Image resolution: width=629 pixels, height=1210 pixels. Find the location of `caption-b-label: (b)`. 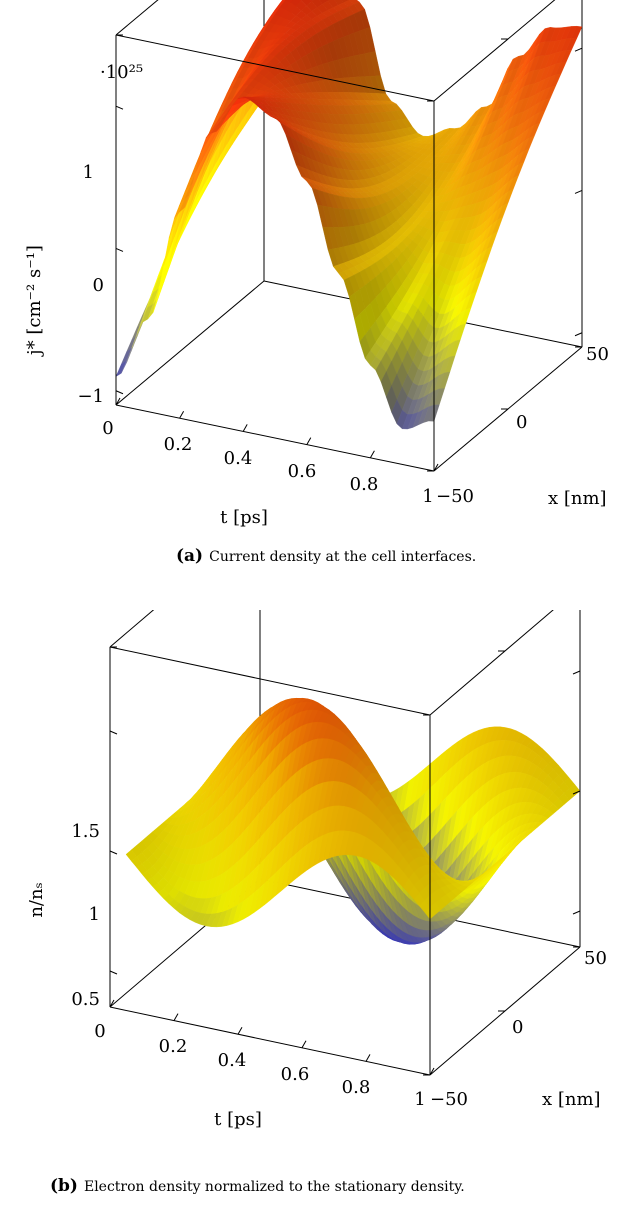

caption-b-label: (b) is located at coordinates (64, 1186).